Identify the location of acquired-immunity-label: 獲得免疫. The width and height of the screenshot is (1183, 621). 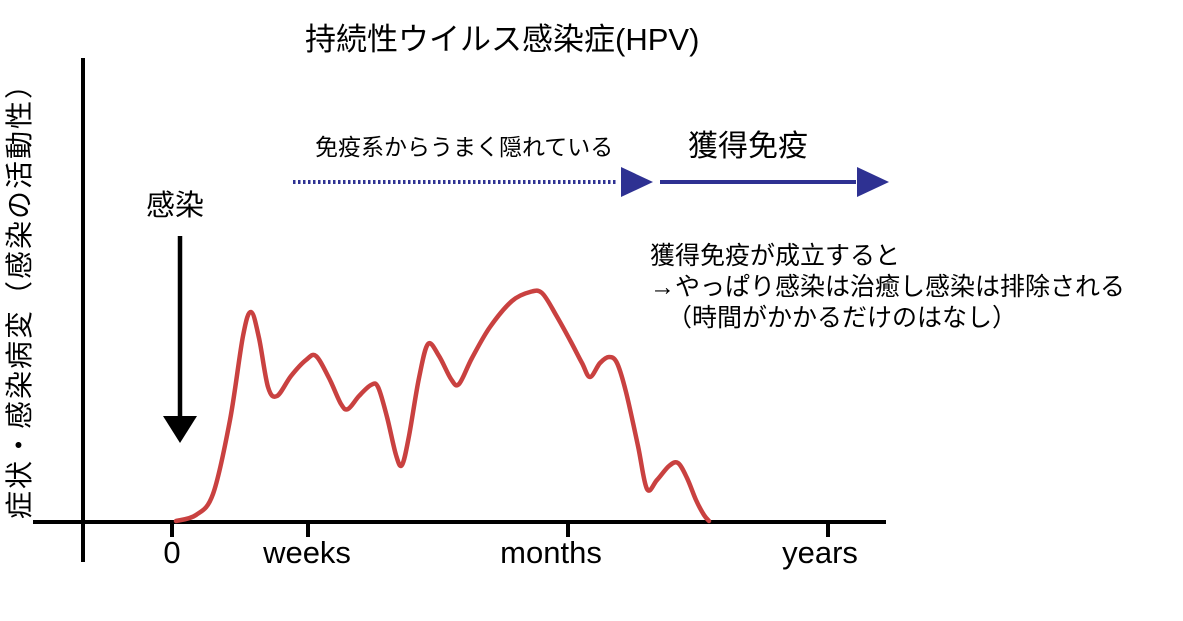
(748, 146).